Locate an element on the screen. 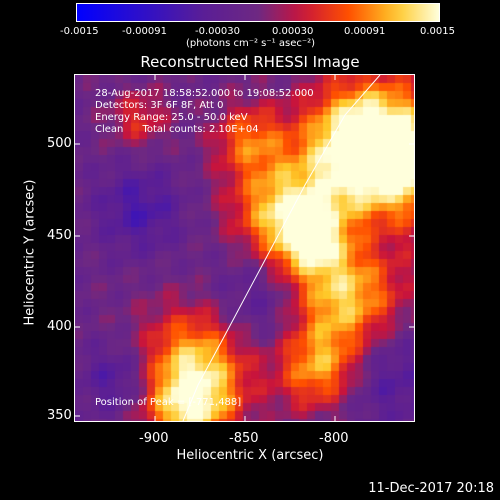 The width and height of the screenshot is (500, 500). time-range-text: 28-Aug-2017 18:58:52.000 to 19:08:52.000 is located at coordinates (204, 93).